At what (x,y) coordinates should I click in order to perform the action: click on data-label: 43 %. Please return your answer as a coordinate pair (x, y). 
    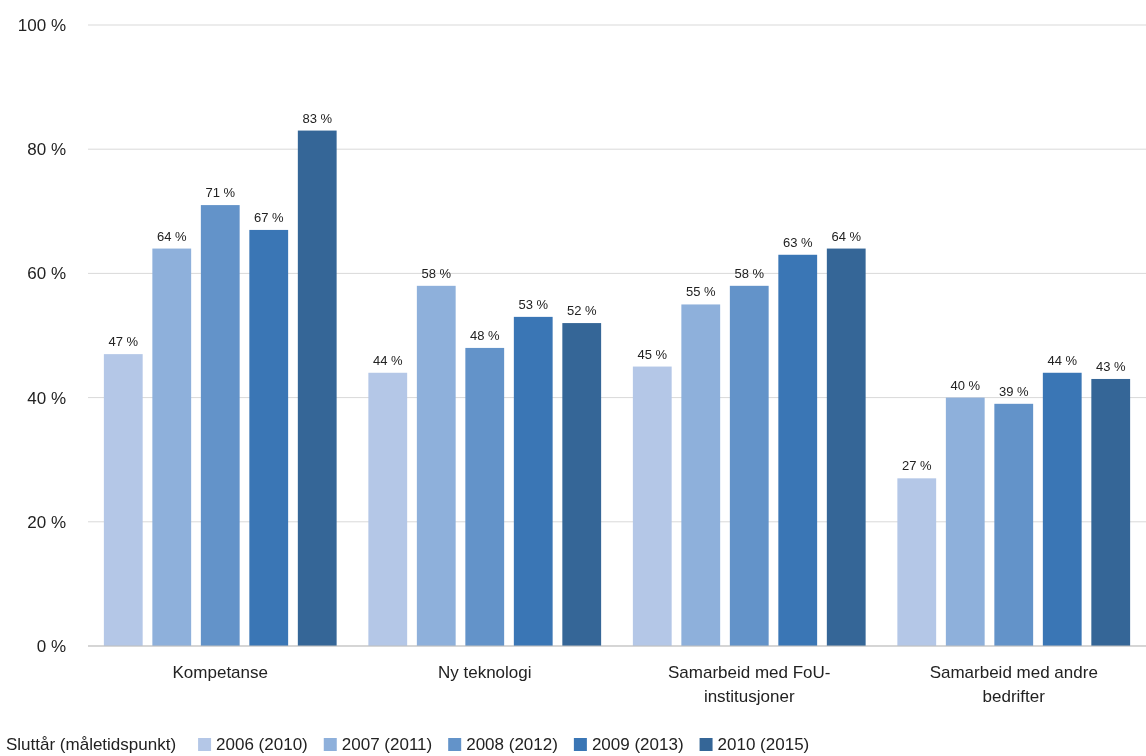
    Looking at the image, I should click on (1110, 366).